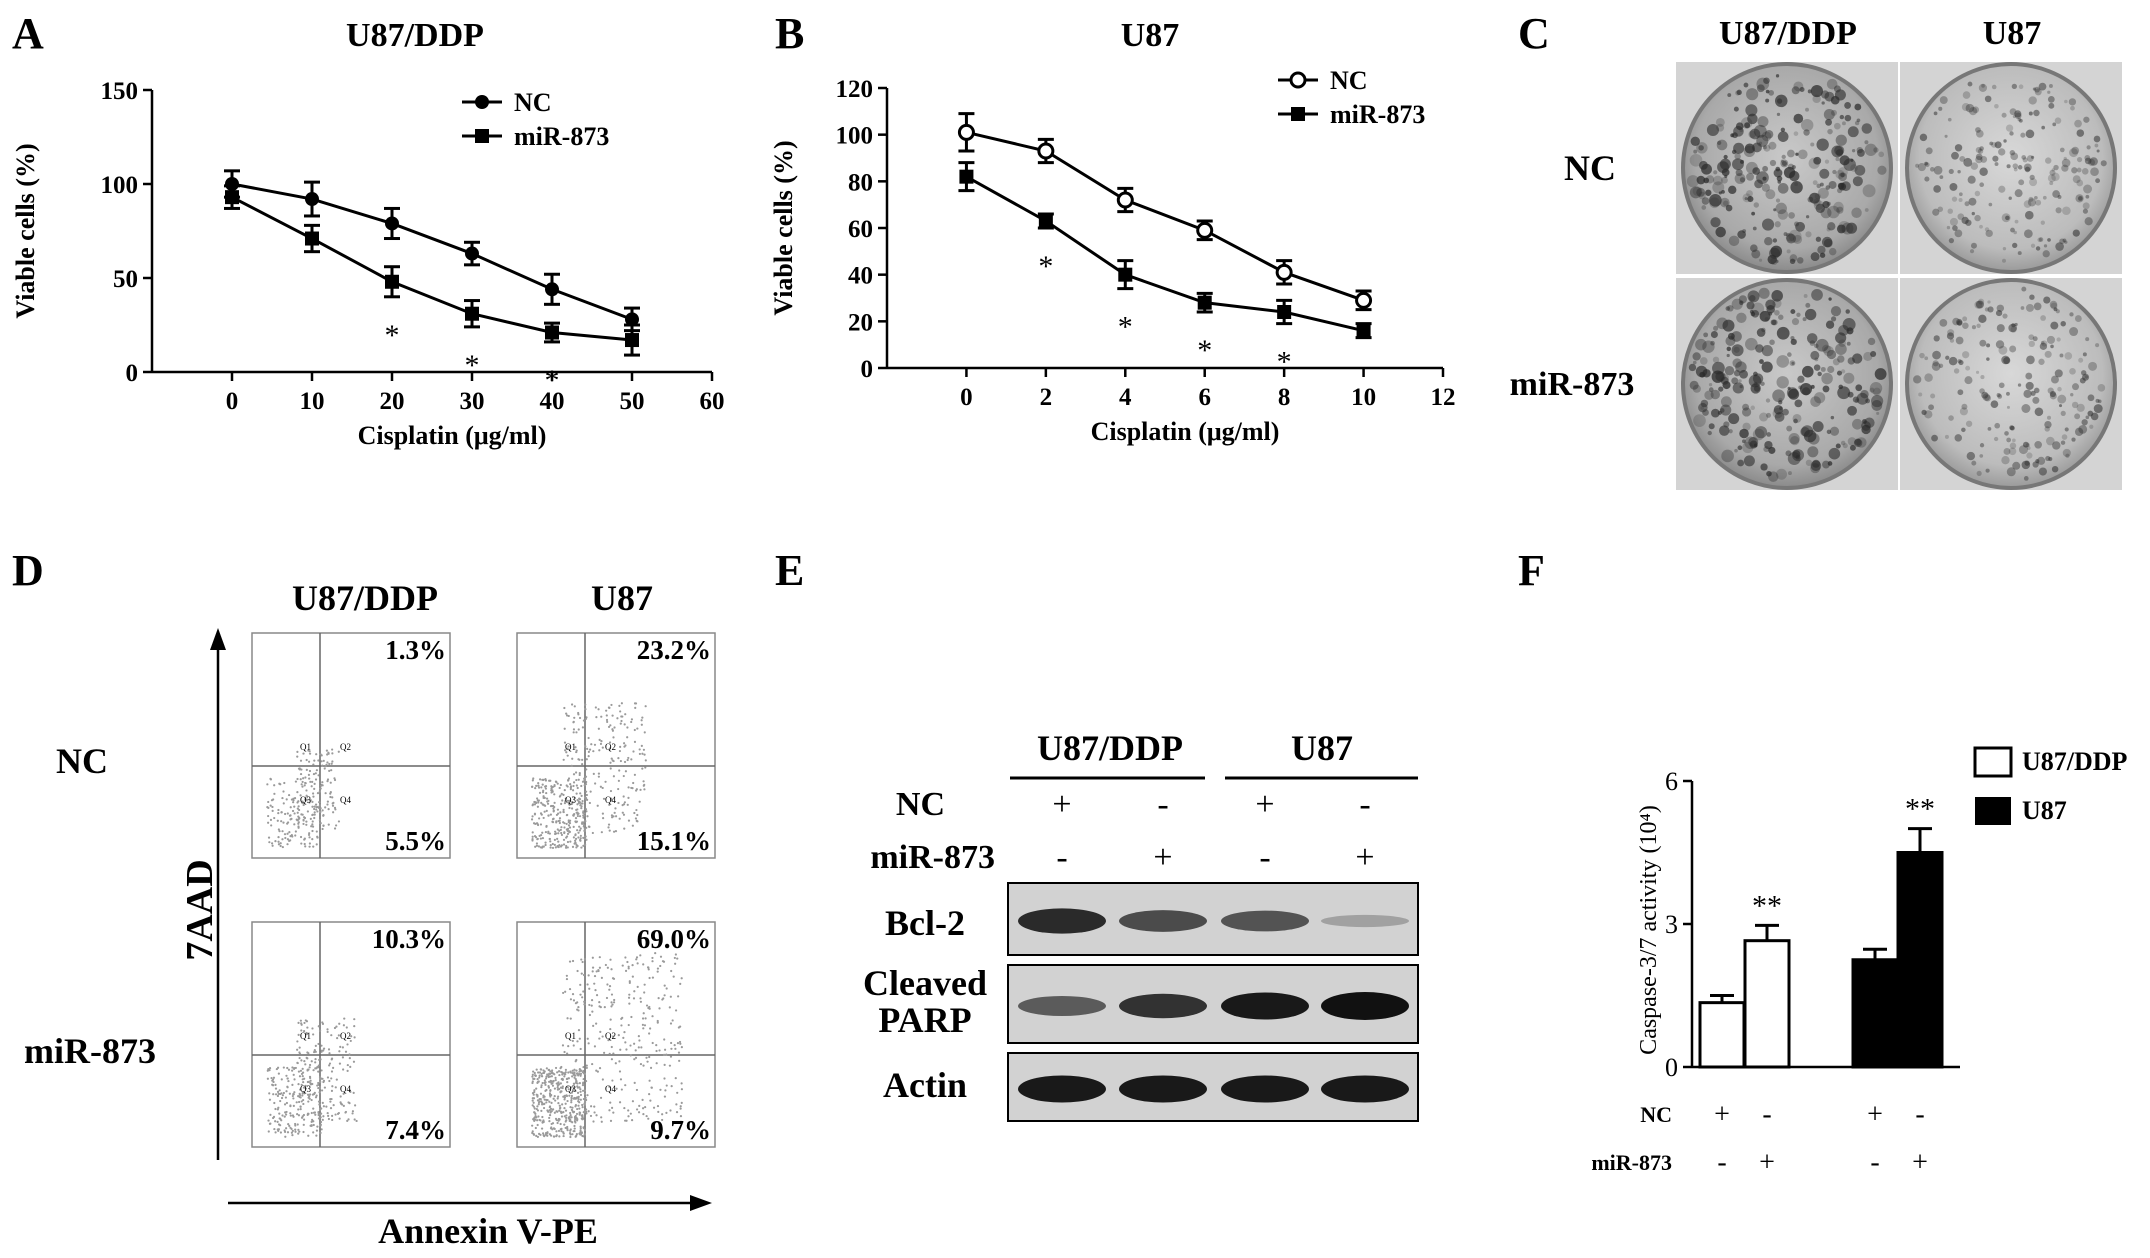  Describe the element at coordinates (674, 650) in the screenshot. I see `quadrant-percentage: 23.2%` at that location.